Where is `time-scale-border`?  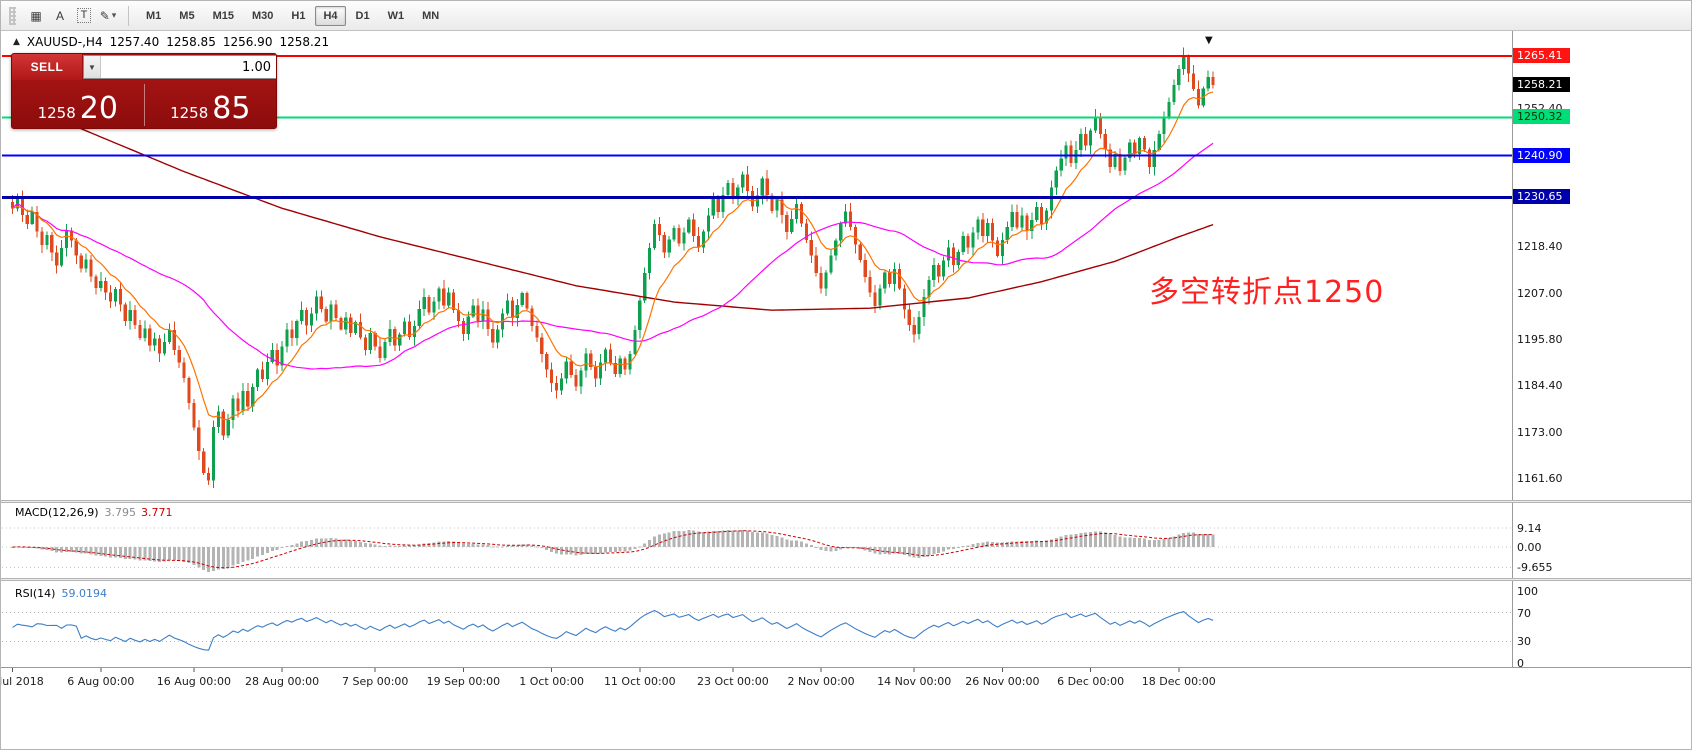 time-scale-border is located at coordinates (846, 667).